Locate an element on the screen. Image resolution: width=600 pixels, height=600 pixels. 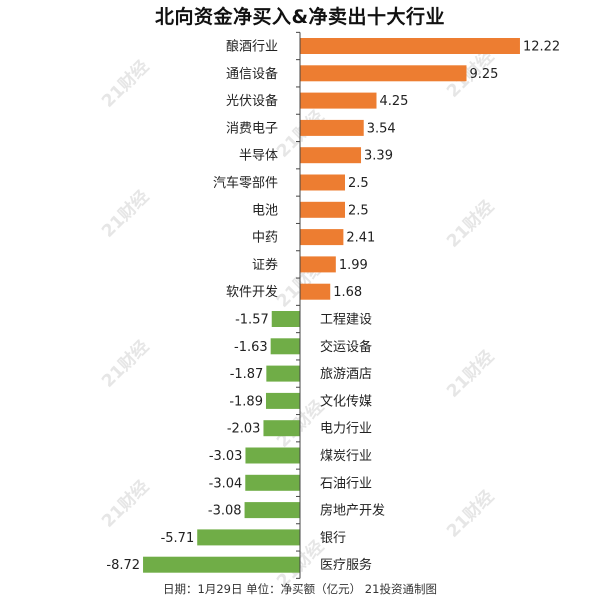
category-label: 光伏设备 is located at coordinates (252, 101).